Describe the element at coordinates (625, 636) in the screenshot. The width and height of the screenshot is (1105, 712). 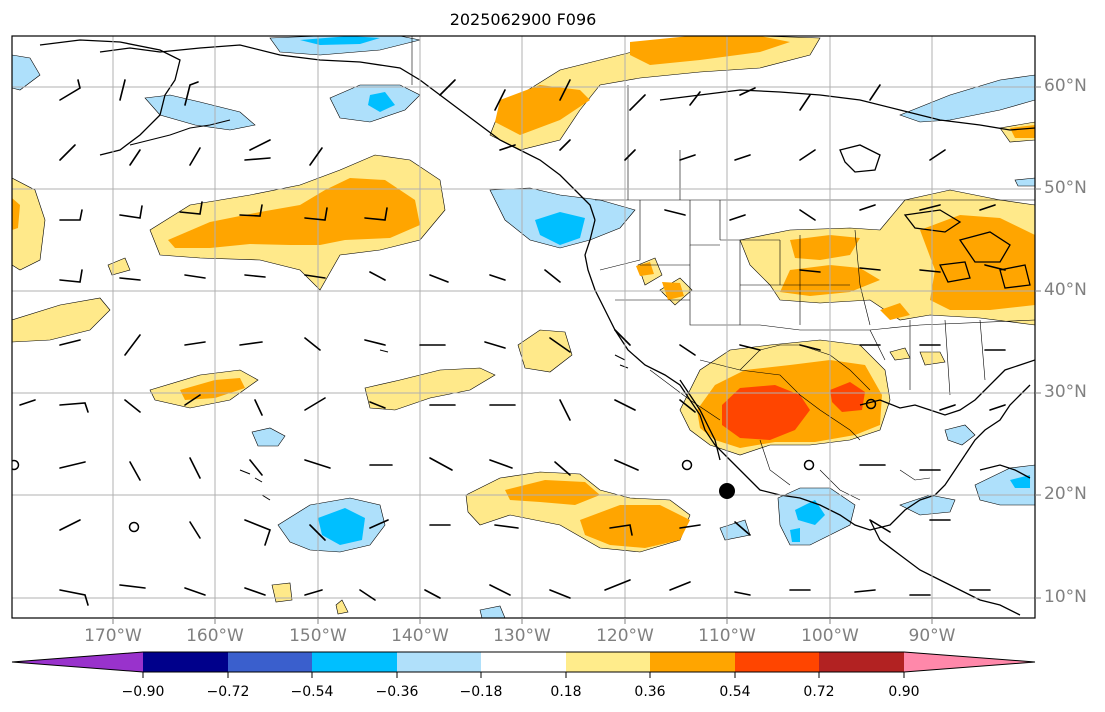
I see `lon-label: 120°W` at that location.